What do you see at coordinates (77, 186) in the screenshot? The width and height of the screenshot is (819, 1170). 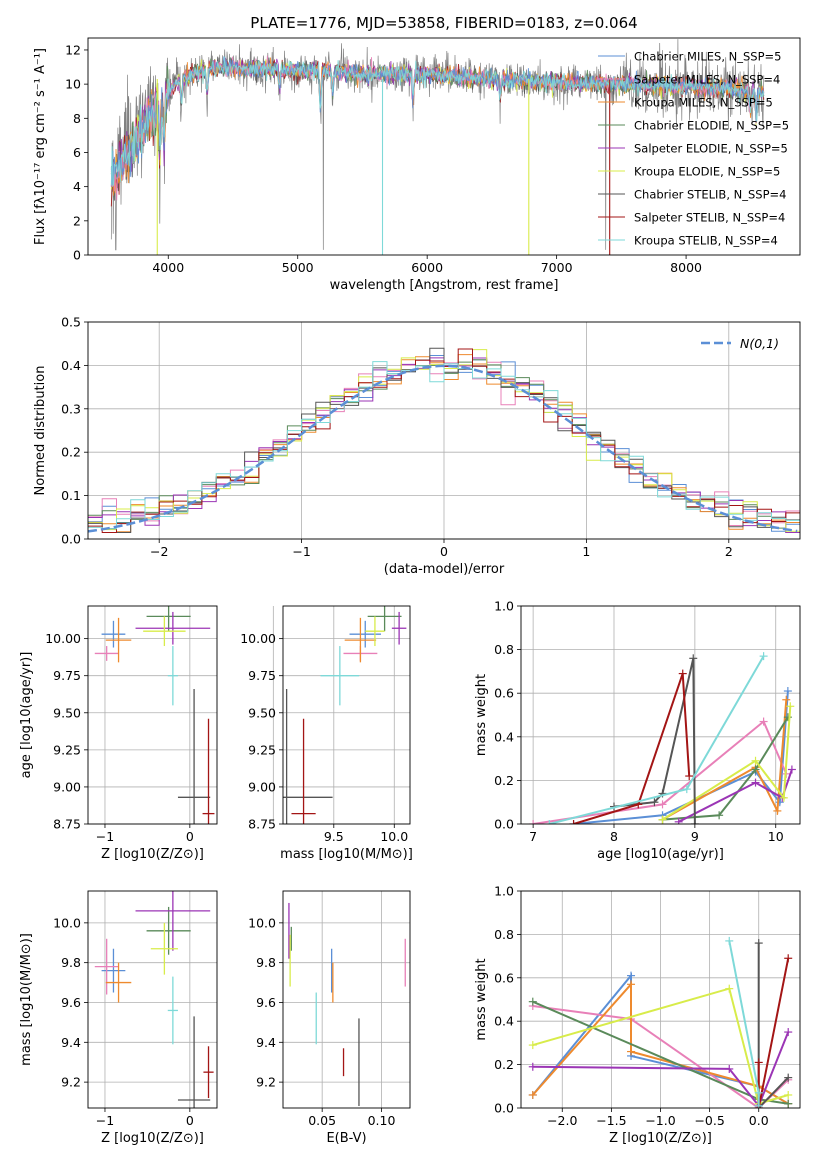 I see `y-tick-label: 4` at bounding box center [77, 186].